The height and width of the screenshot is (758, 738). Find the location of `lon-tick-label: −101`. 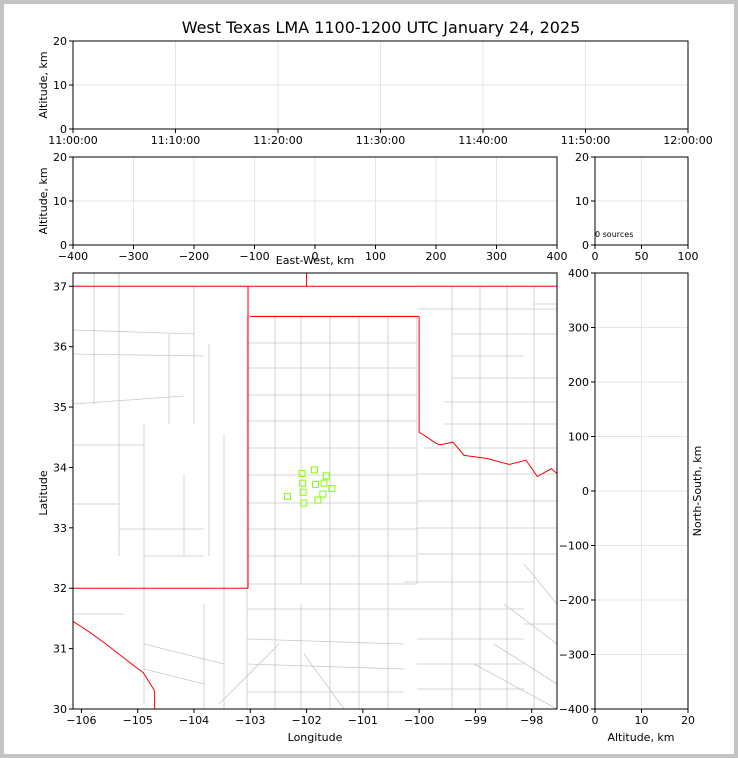

lon-tick-label: −101 is located at coordinates (363, 720).